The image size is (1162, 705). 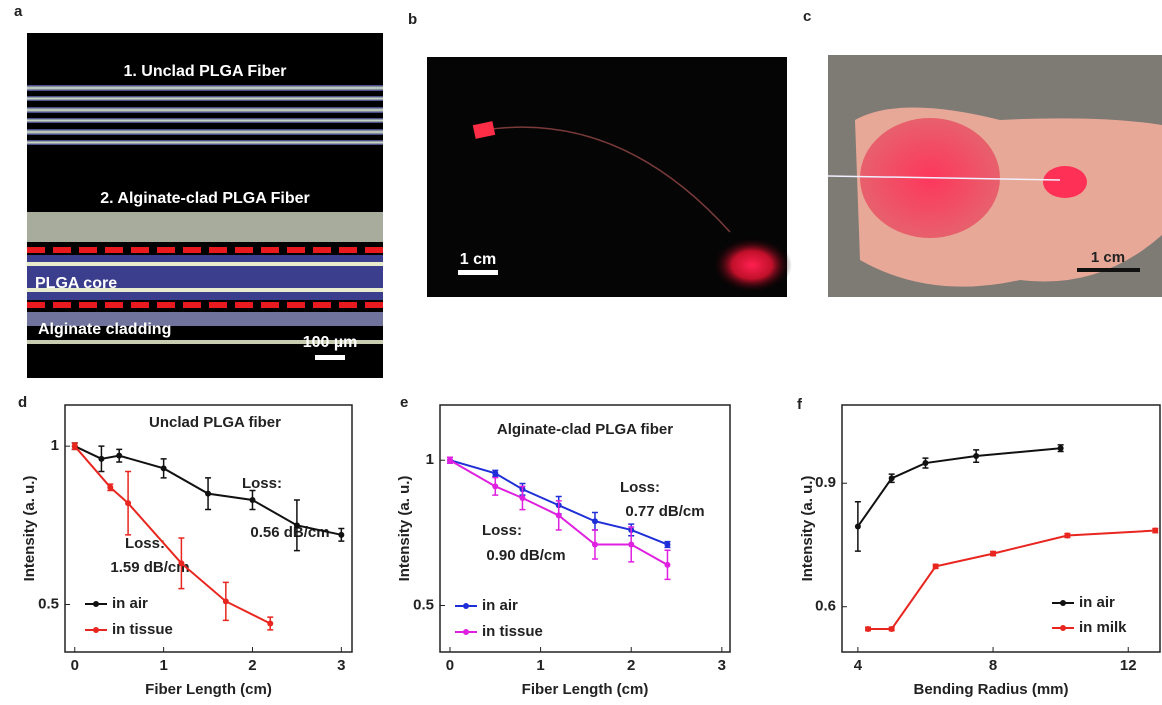 I want to click on panel-label: d, so click(x=22, y=402).